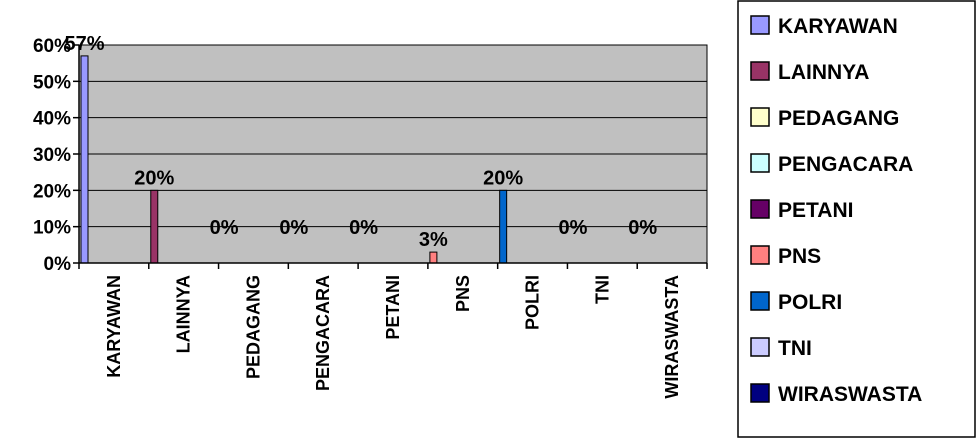  I want to click on data-label-petani: 0%, so click(363, 228).